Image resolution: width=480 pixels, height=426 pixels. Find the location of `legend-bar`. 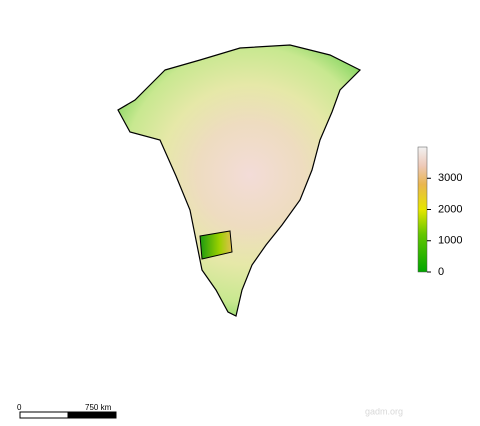

legend-bar is located at coordinates (422, 209).